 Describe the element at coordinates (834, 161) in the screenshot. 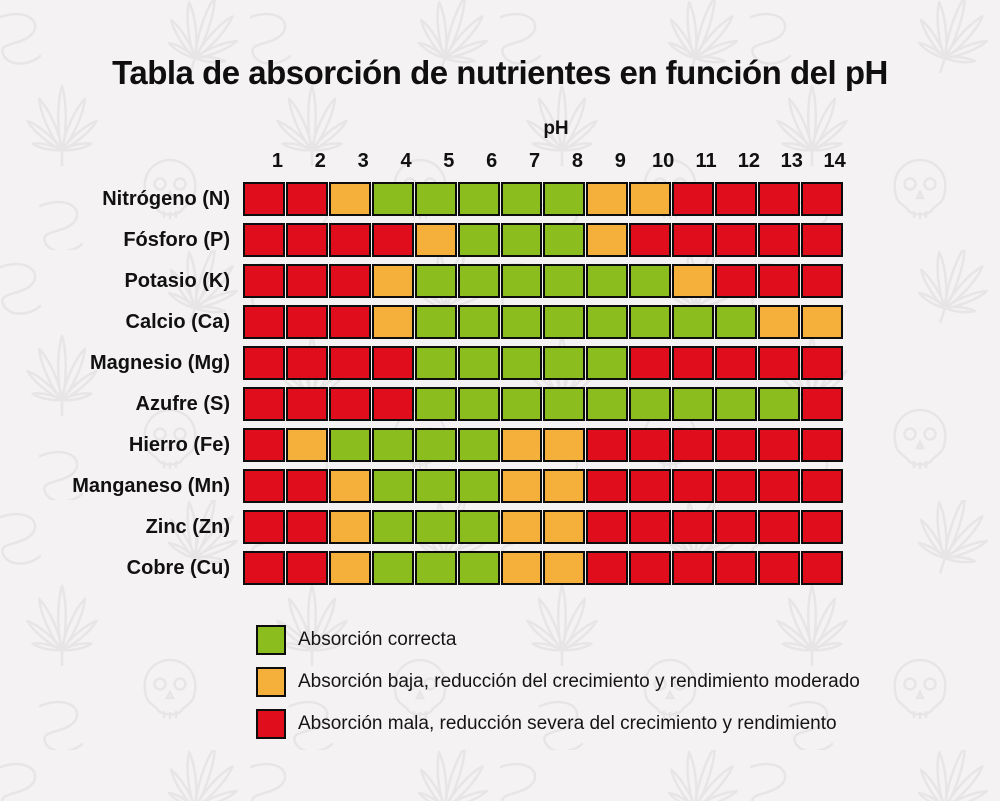

I see `ph-tick: 14` at that location.